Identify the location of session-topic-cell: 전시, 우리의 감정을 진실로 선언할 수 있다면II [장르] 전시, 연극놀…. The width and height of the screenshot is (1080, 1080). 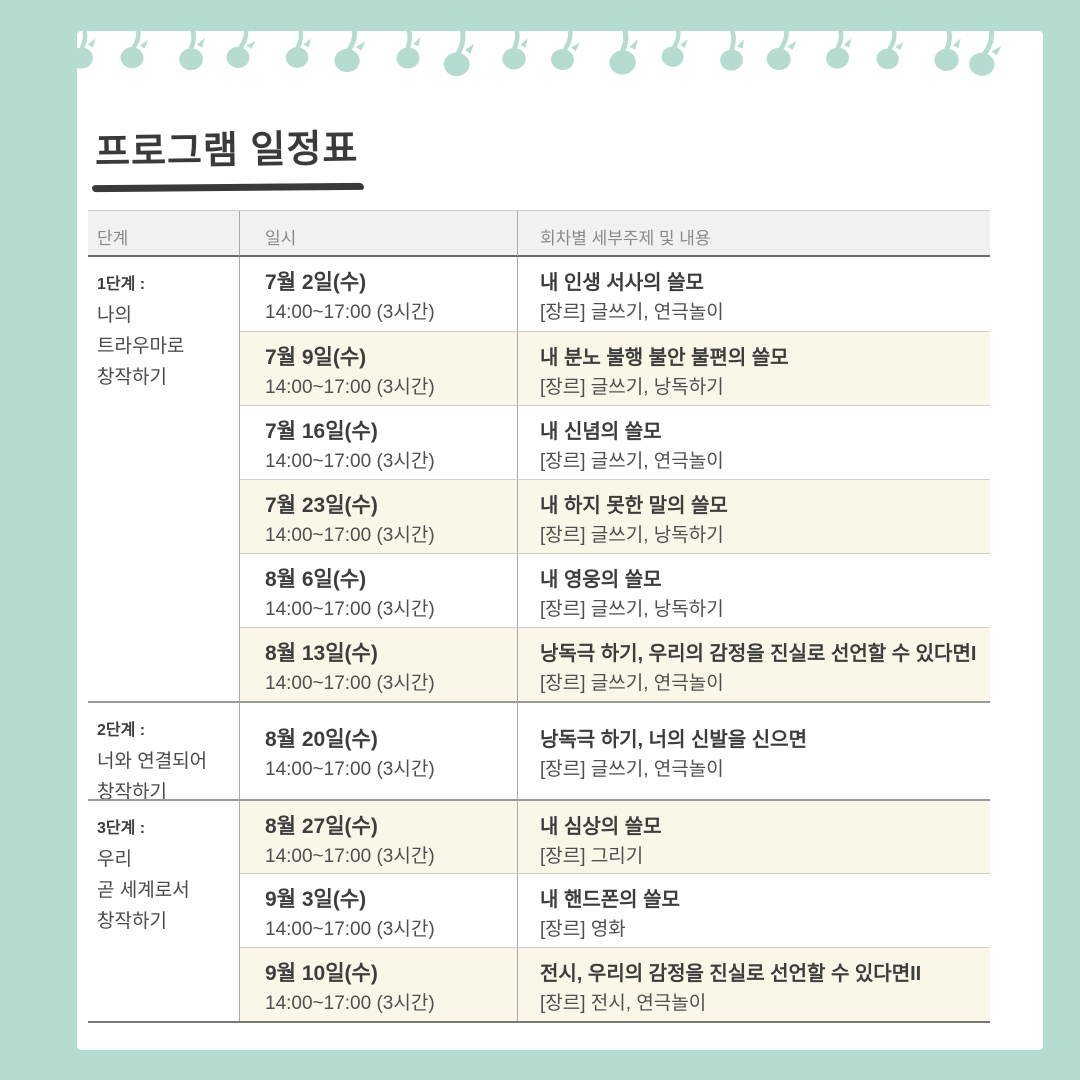
(754, 984).